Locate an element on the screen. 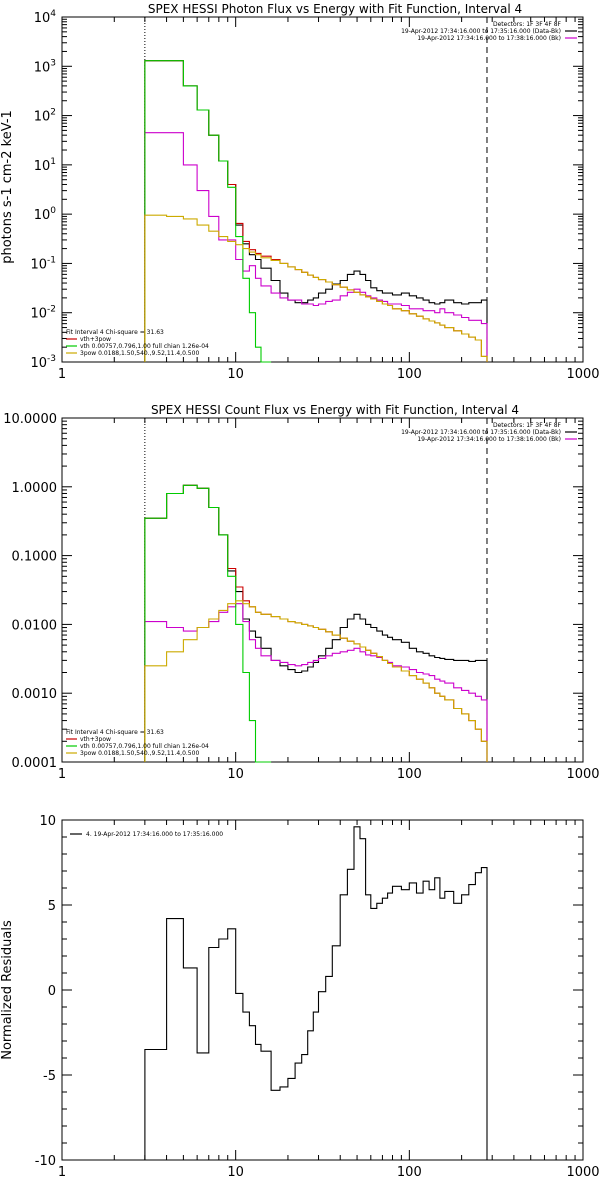  y-tick-label: 10⁻¹ is located at coordinates (43, 263).